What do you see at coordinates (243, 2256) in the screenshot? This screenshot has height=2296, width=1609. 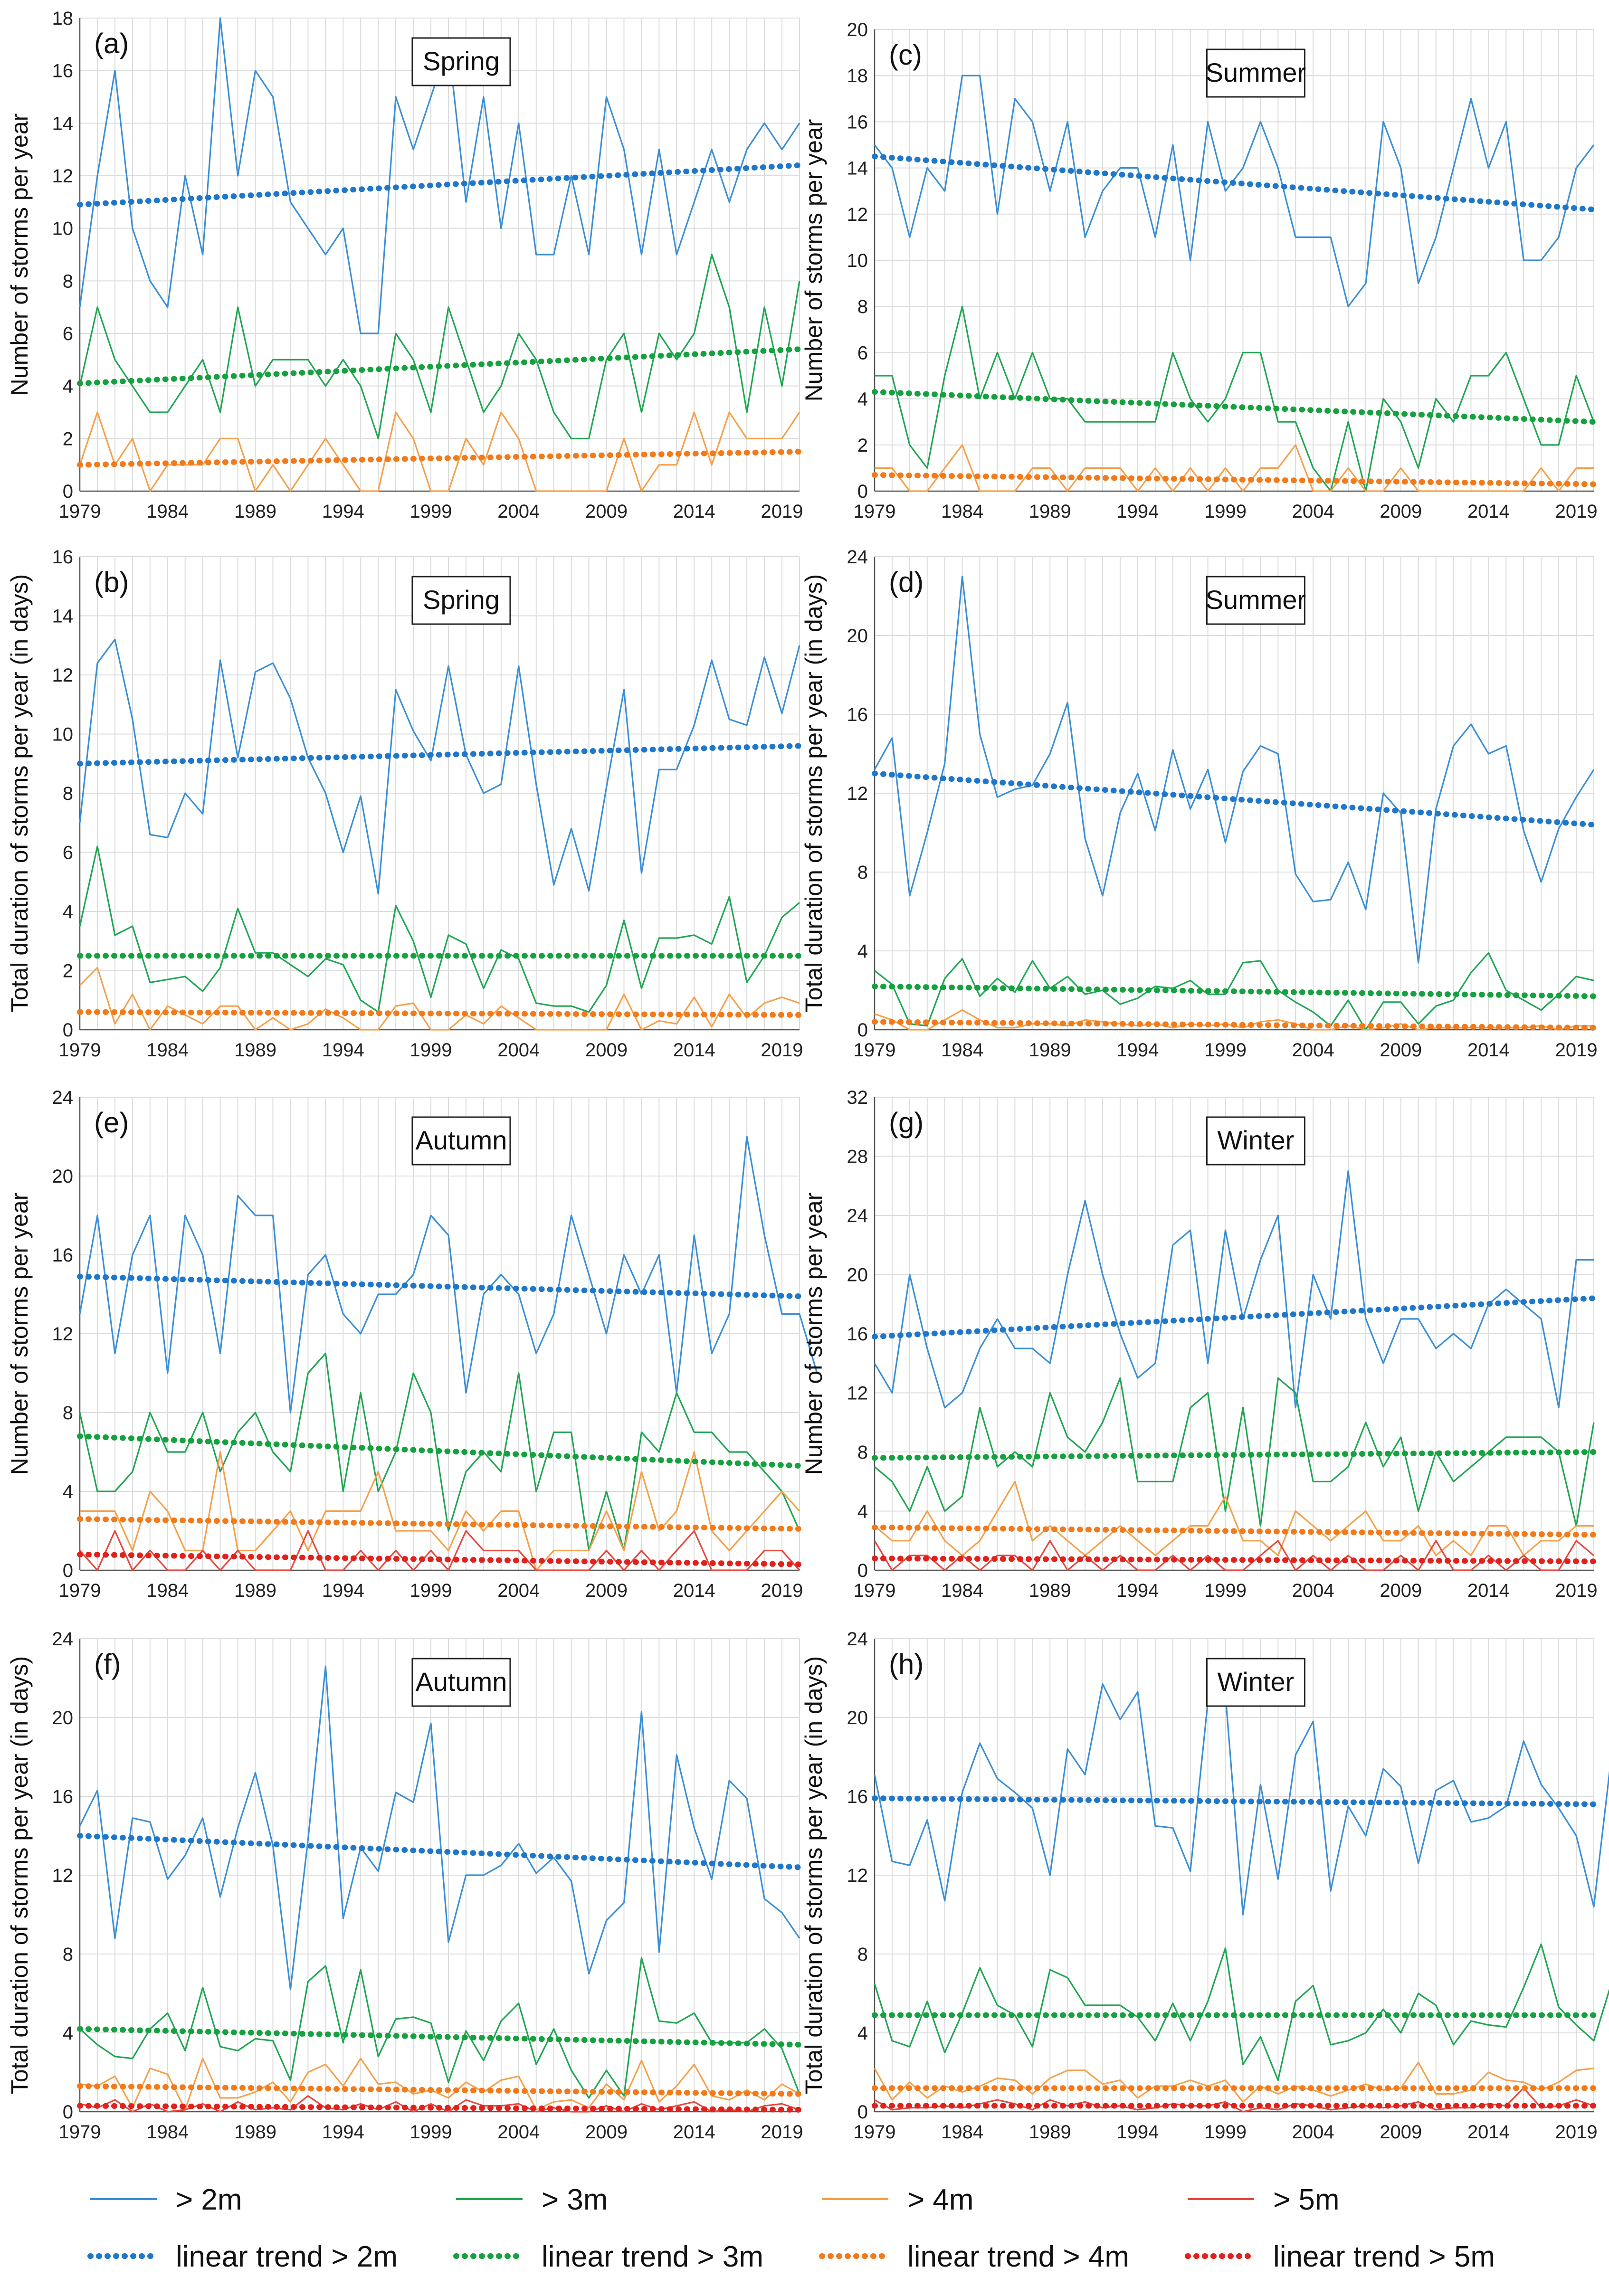 I see `legend-item-t2: linear trend > 2m` at bounding box center [243, 2256].